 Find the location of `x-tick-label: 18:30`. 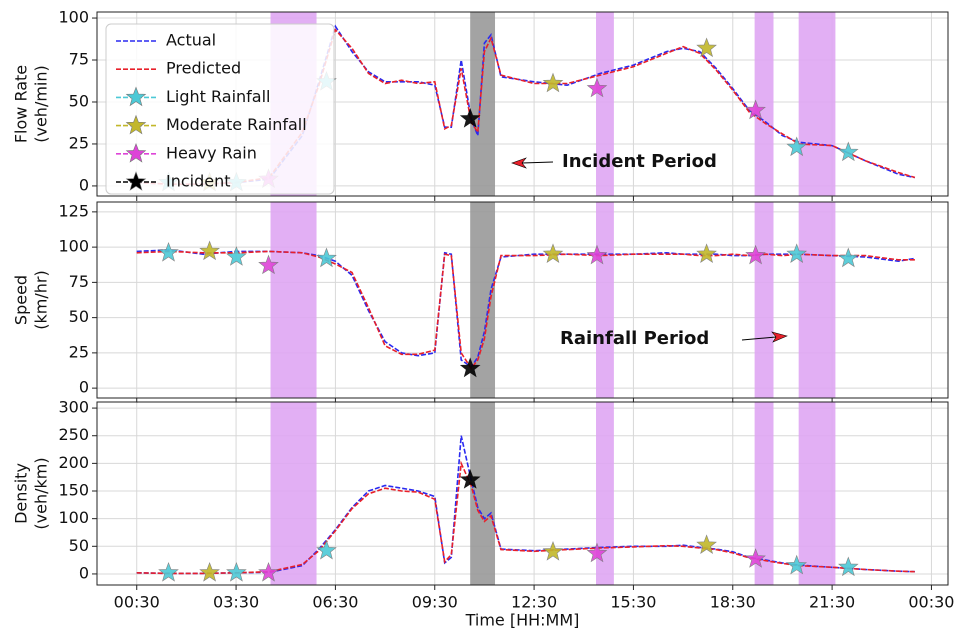

x-tick-label: 18:30 is located at coordinates (733, 602).